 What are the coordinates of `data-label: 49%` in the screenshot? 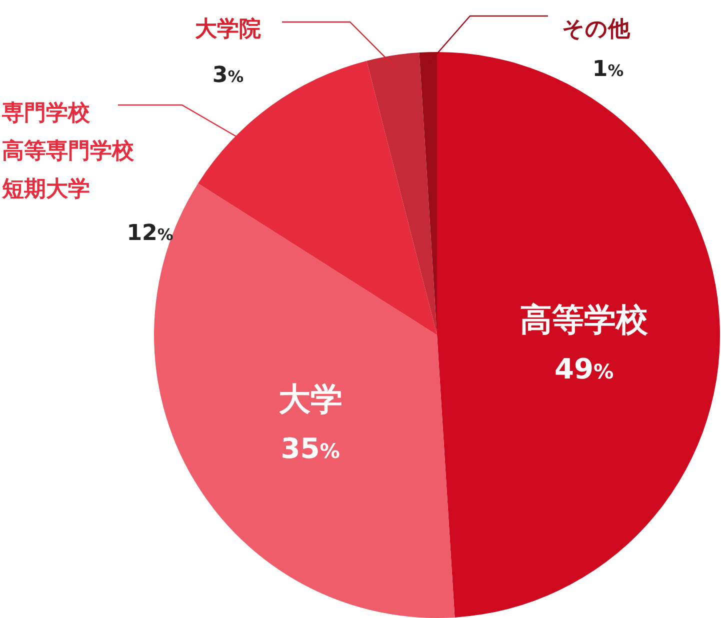 It's located at (584, 369).